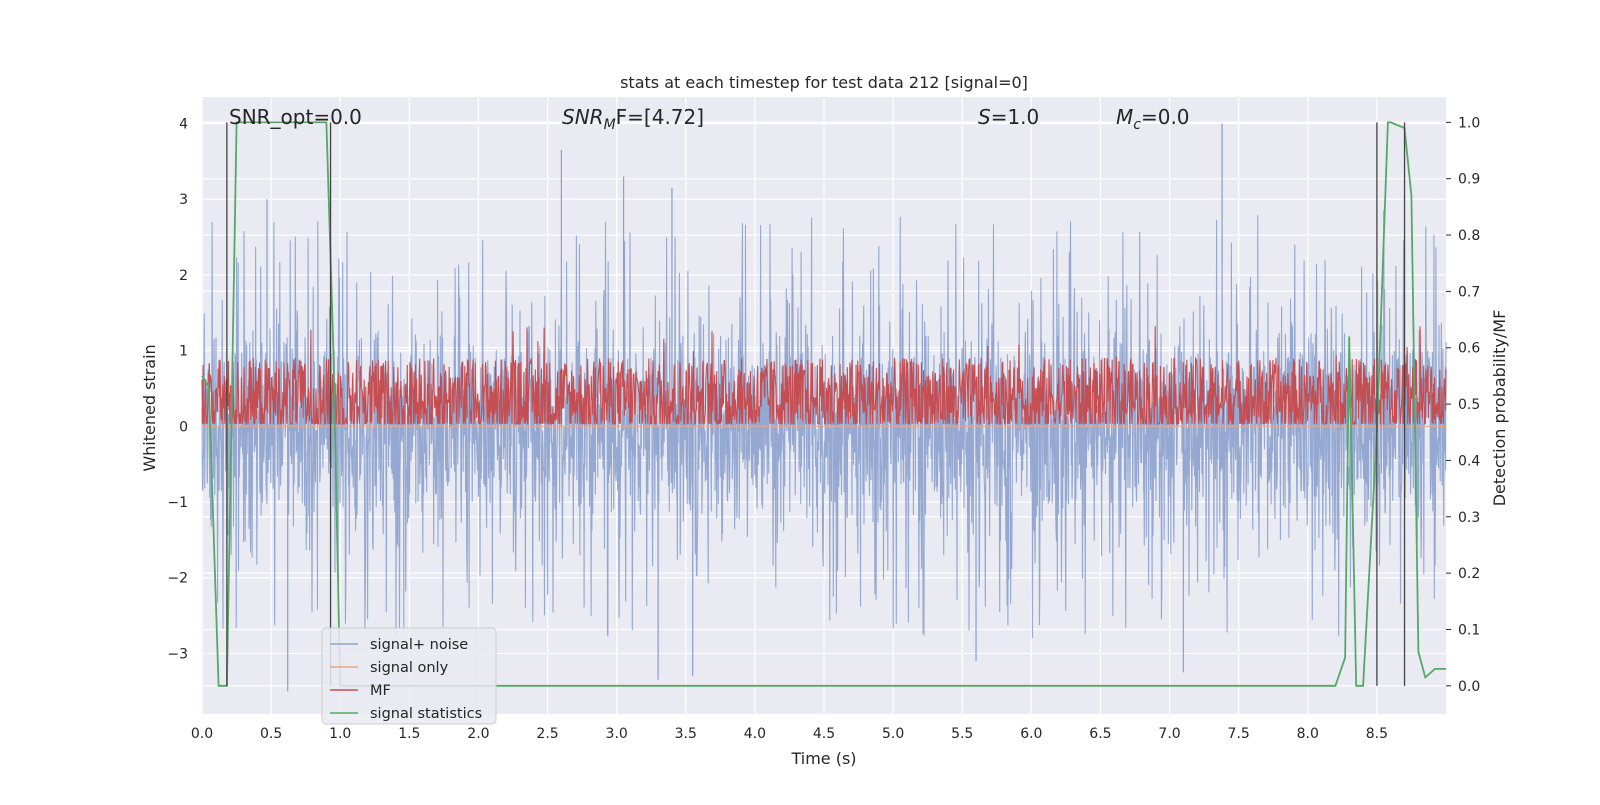 The width and height of the screenshot is (1600, 805). Describe the element at coordinates (419, 645) in the screenshot. I see `legend-label-0: signal+ noise` at that location.